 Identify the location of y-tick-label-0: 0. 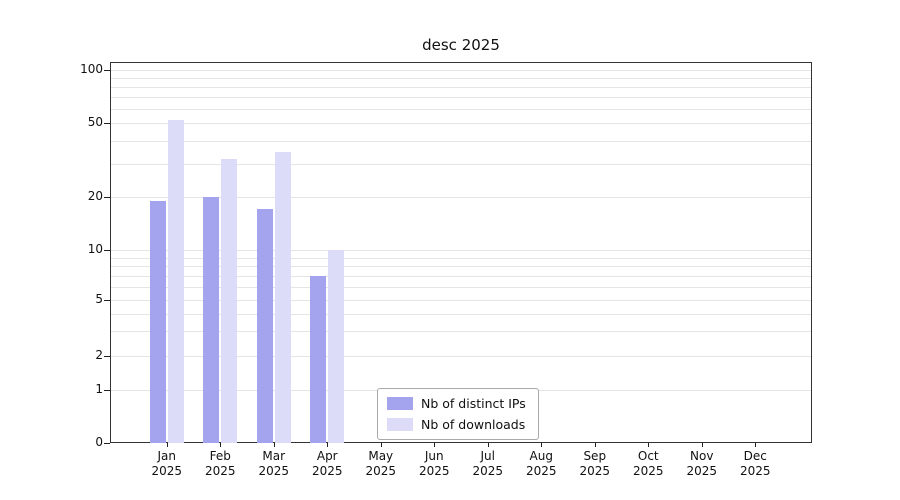
(99, 442).